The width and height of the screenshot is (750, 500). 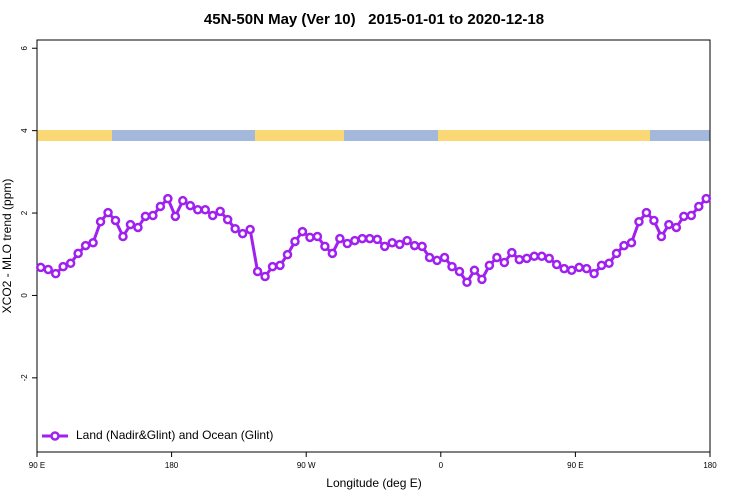 I want to click on y-tick-label: 0, so click(x=24, y=295).